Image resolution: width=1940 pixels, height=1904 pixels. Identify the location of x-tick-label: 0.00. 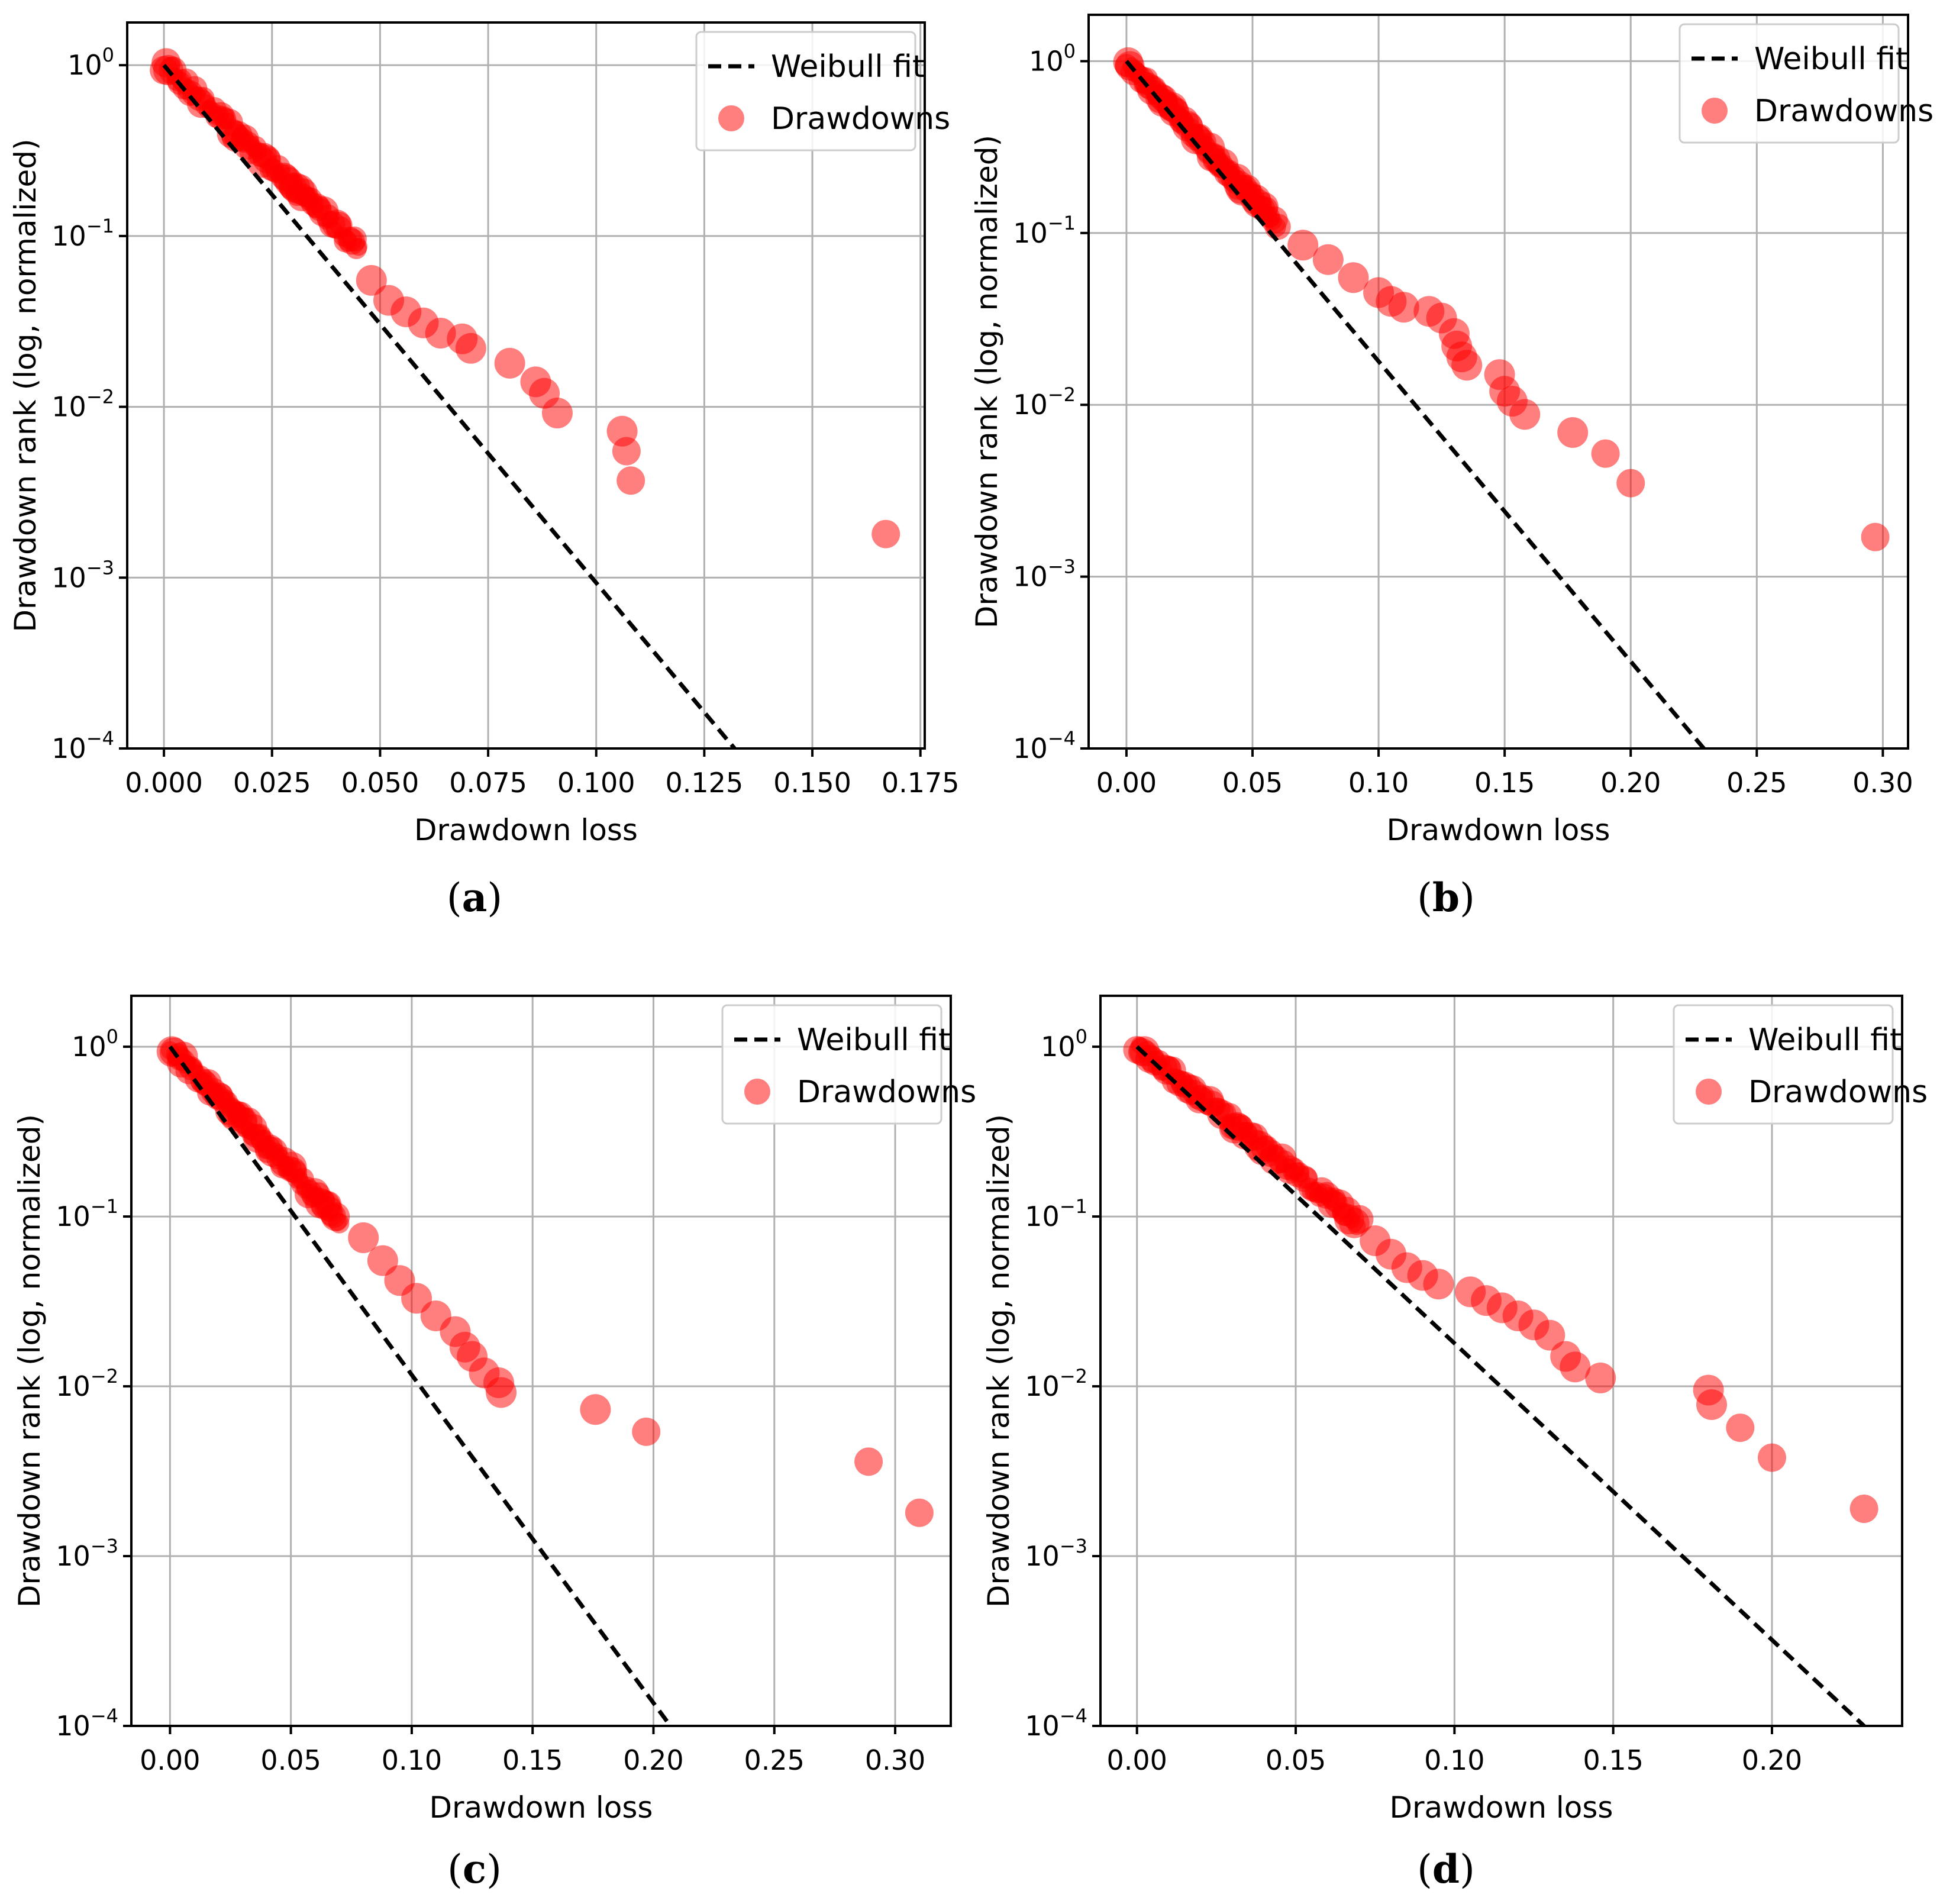
(170, 1760).